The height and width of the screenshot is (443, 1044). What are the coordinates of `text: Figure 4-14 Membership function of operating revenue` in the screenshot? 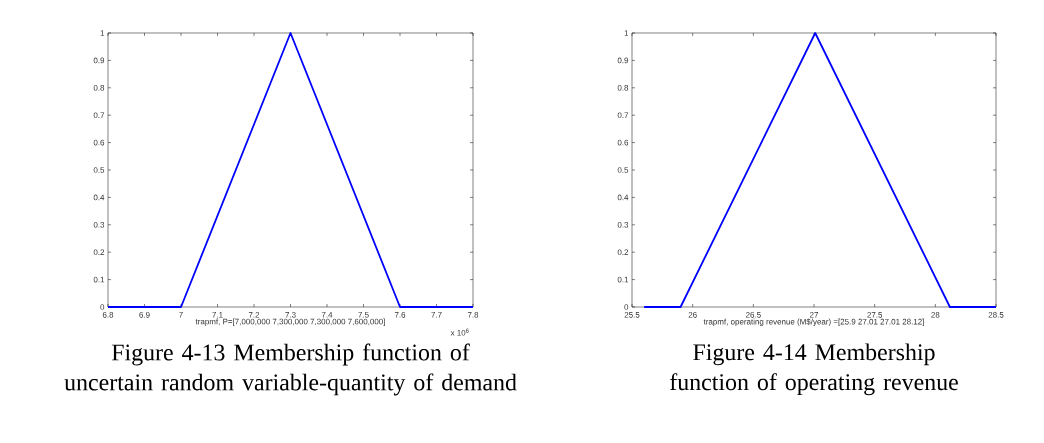 It's located at (814, 369).